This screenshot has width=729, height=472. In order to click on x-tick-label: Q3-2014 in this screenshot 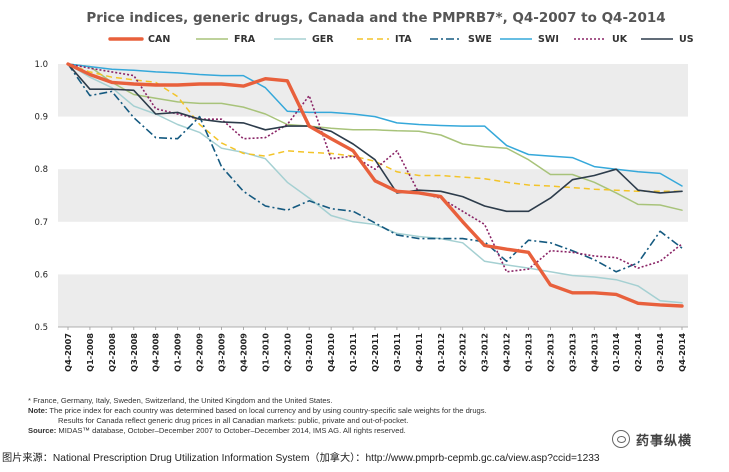, I will do `click(660, 352)`.